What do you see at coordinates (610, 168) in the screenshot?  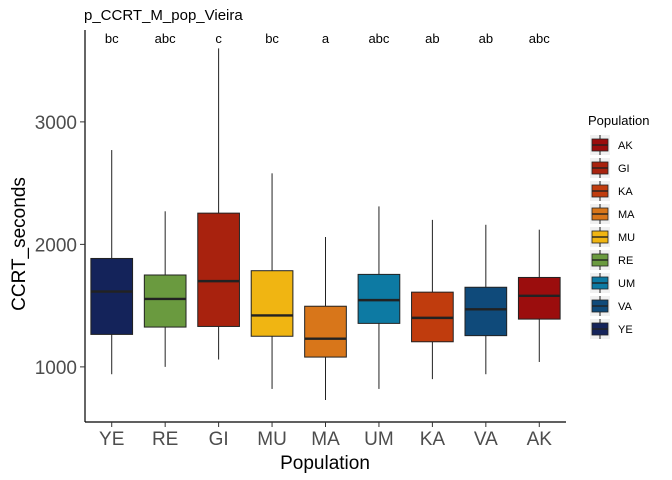 I see `legend-item-gi: GI` at bounding box center [610, 168].